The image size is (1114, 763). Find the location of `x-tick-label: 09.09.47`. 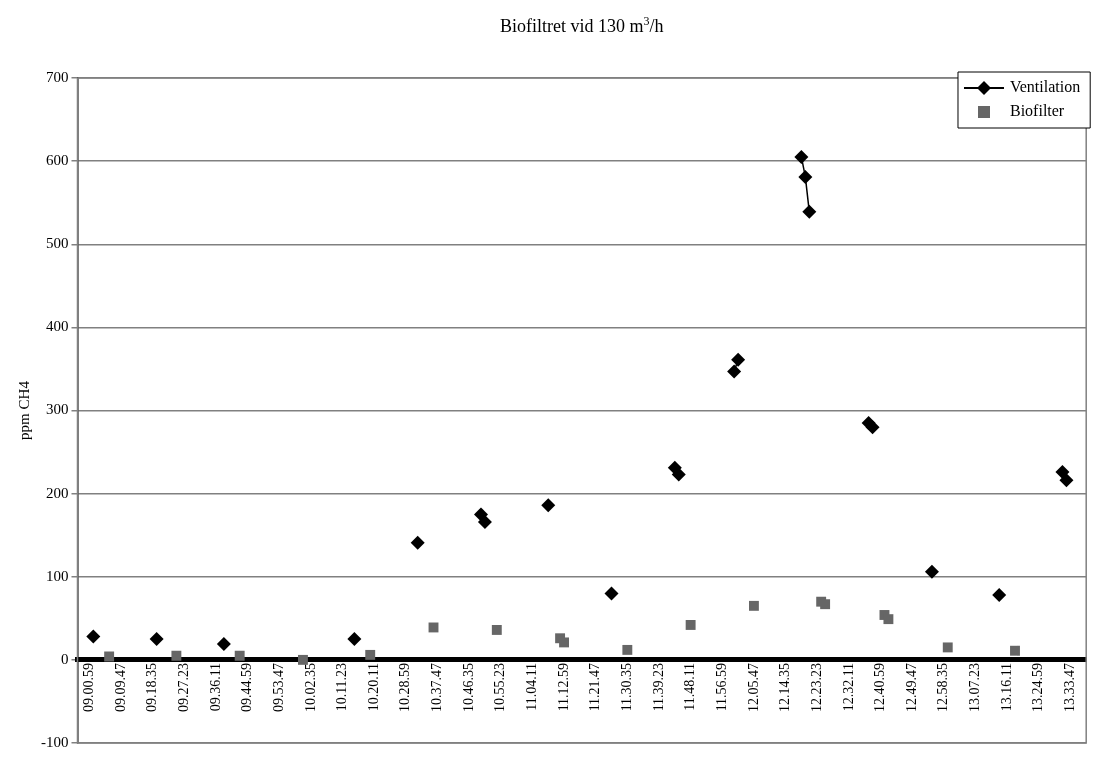

x-tick-label: 09.09.47 is located at coordinates (120, 687).